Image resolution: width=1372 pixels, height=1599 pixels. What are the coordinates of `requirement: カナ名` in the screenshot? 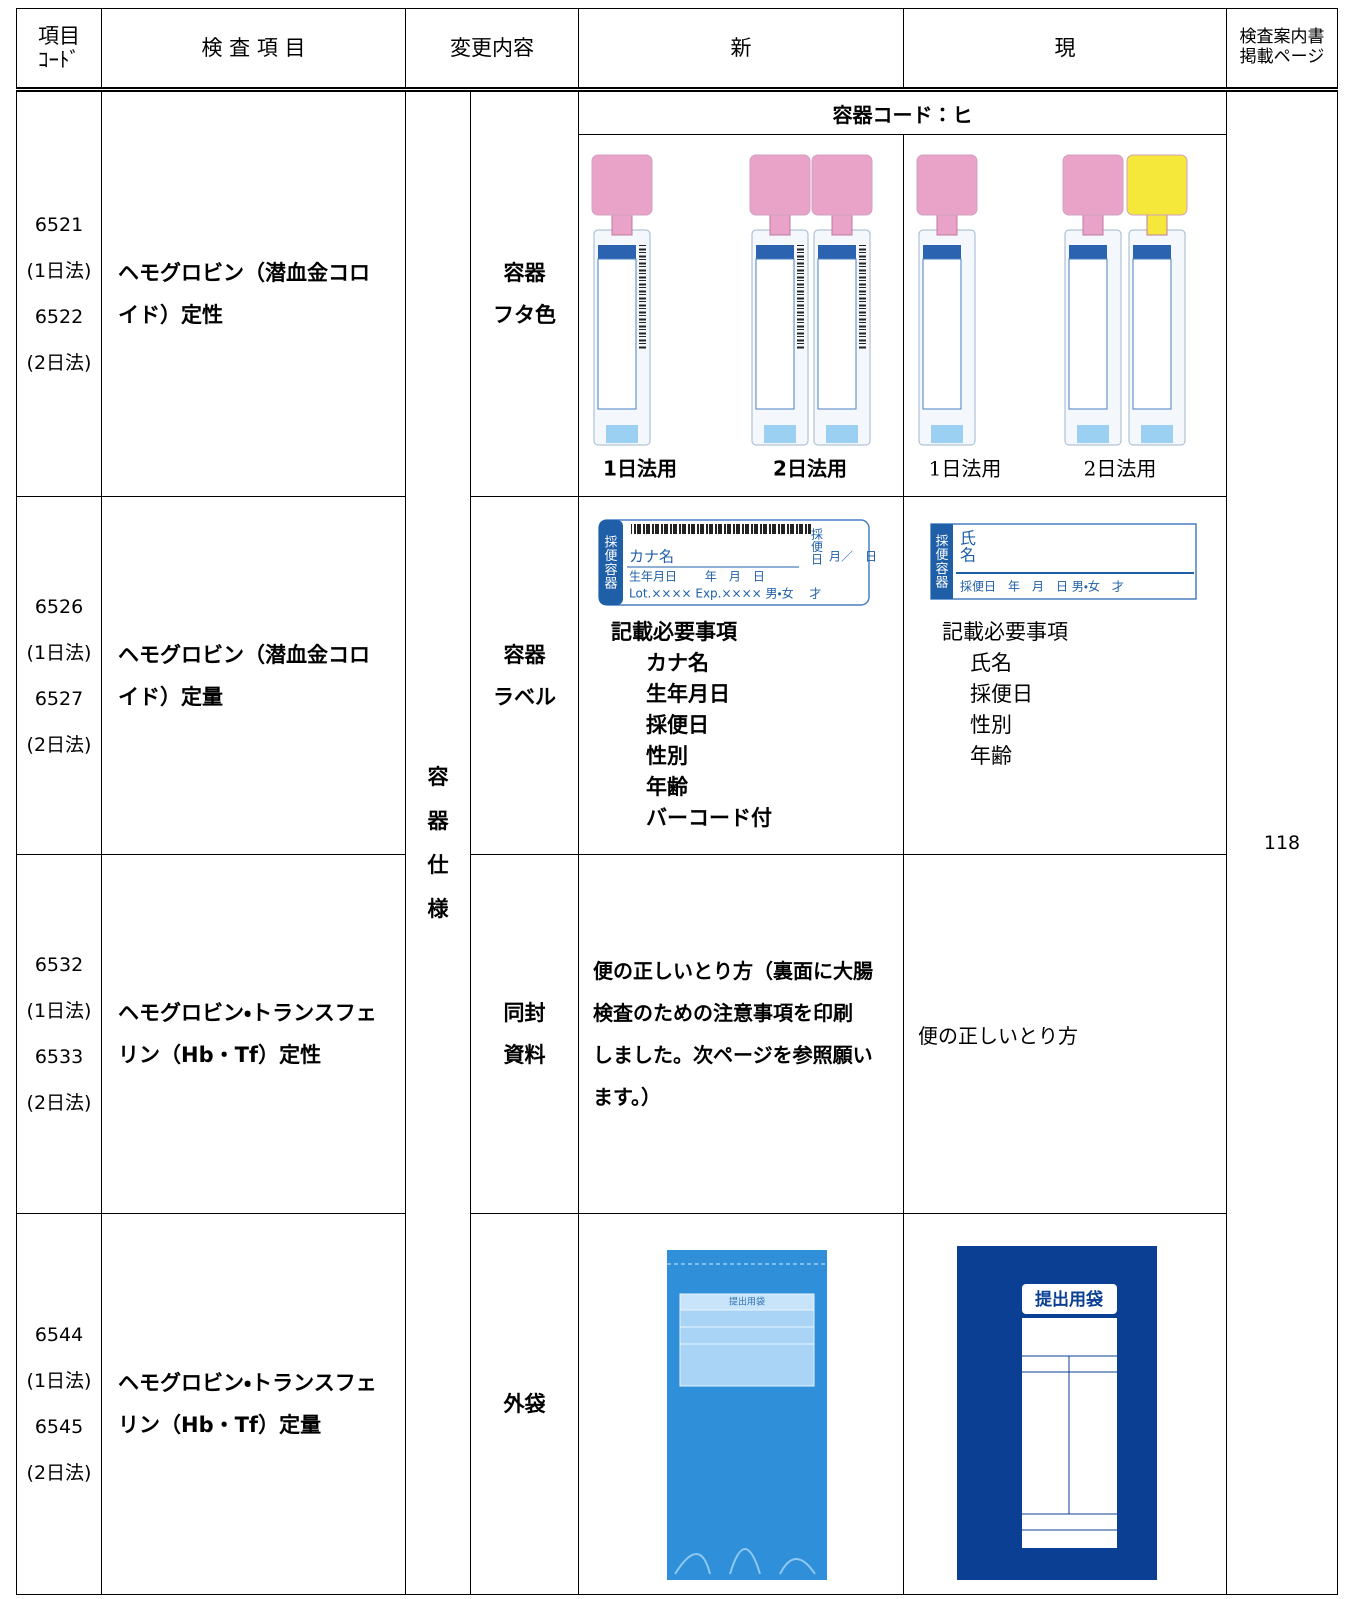 It's located at (677, 663).